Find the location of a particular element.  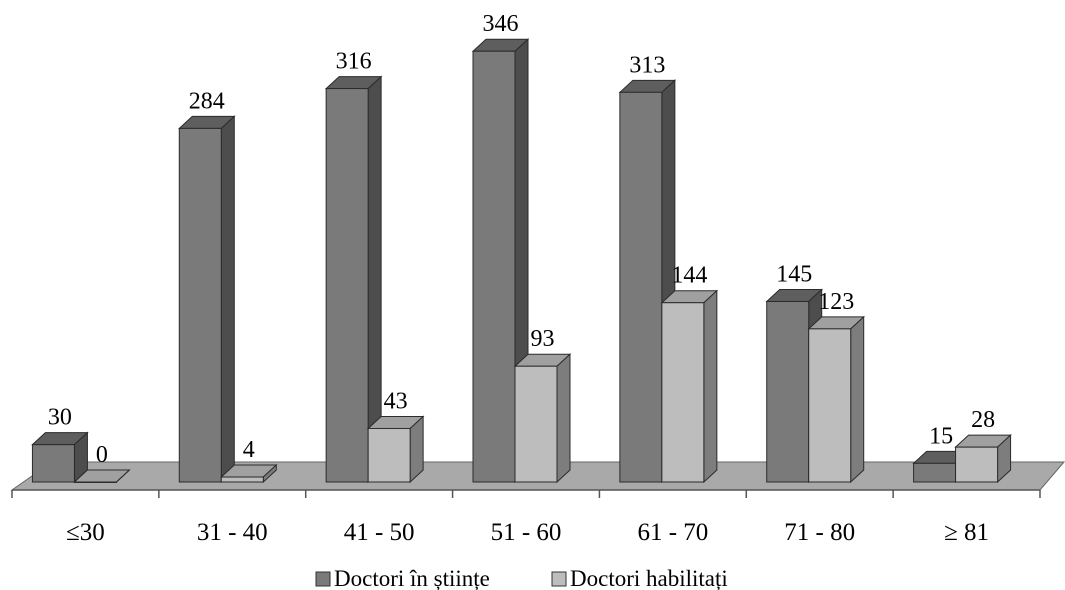

legend-label-series-2: Doctori habilitați is located at coordinates (649, 578).